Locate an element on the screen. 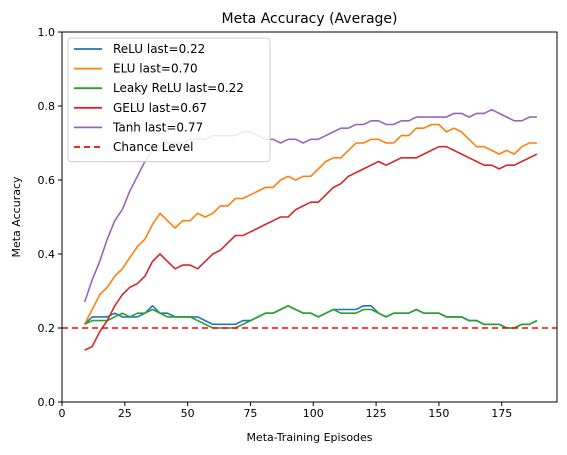  legend-box is located at coordinates (169, 100).